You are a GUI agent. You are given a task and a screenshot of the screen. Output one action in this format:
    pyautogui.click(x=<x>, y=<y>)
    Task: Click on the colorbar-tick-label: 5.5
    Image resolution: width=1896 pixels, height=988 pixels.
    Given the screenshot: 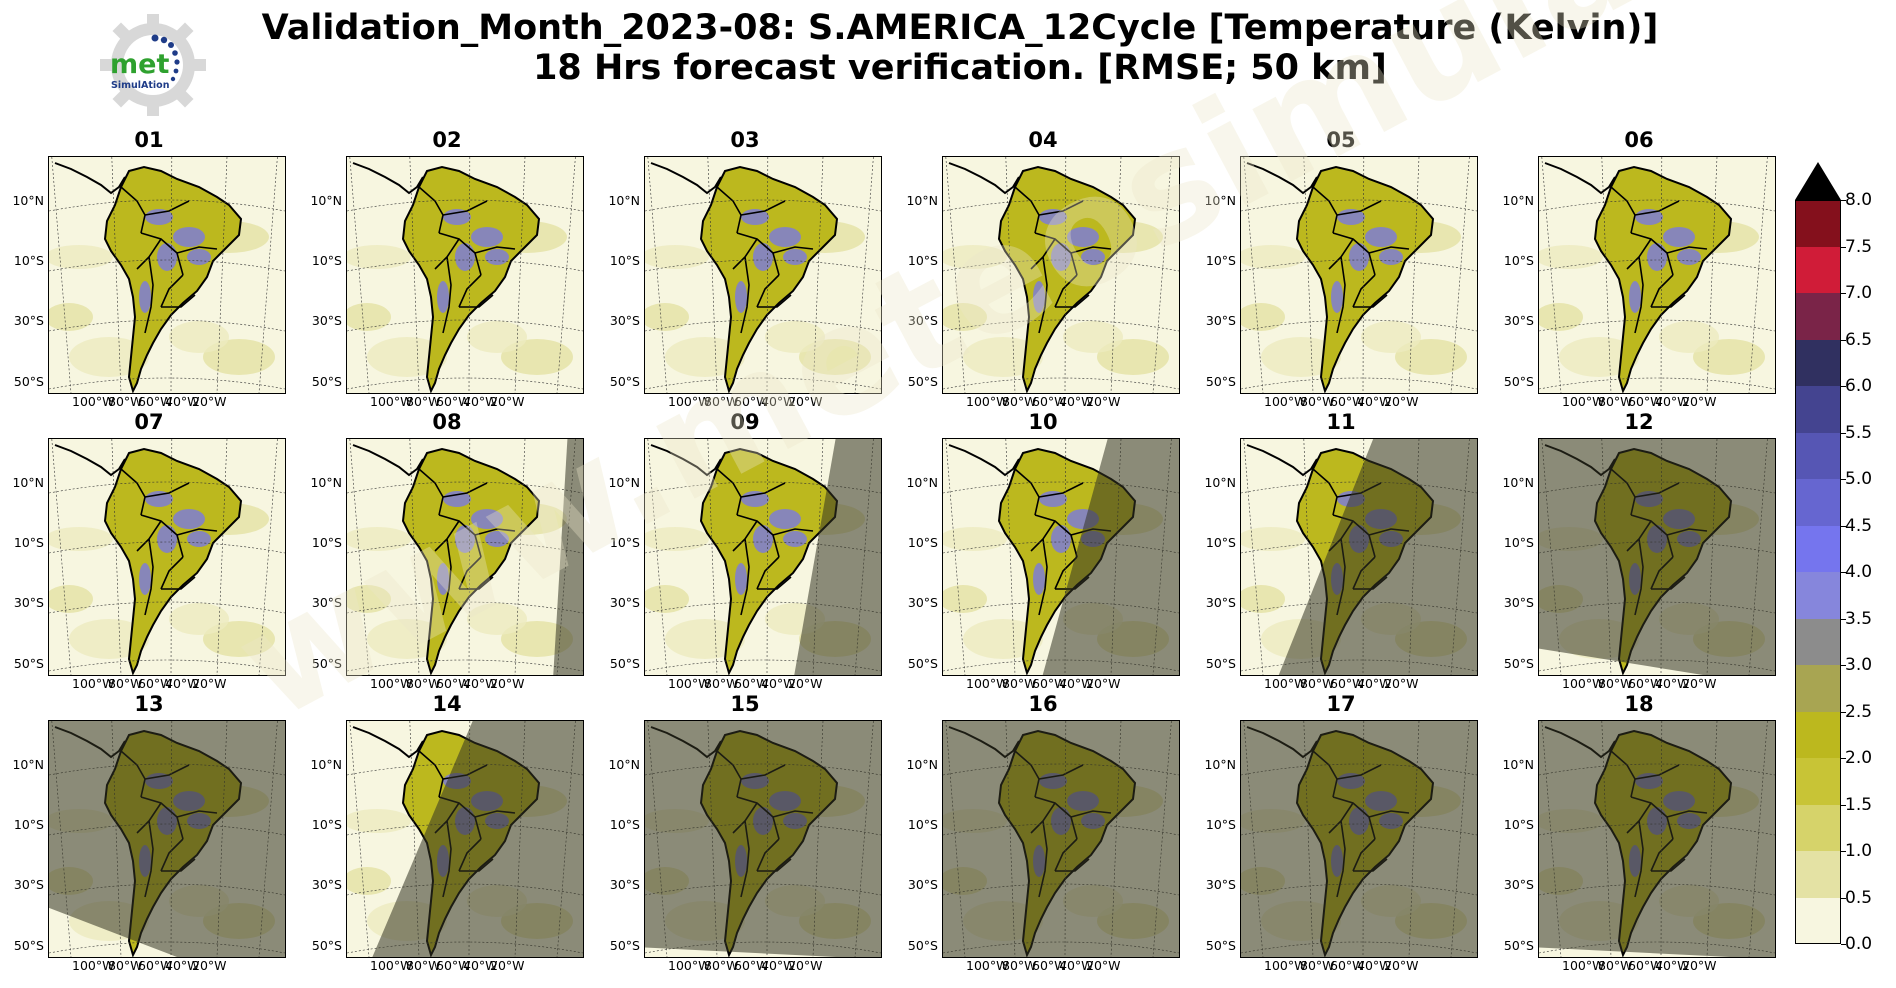 What is the action you would take?
    pyautogui.click(x=1859, y=432)
    